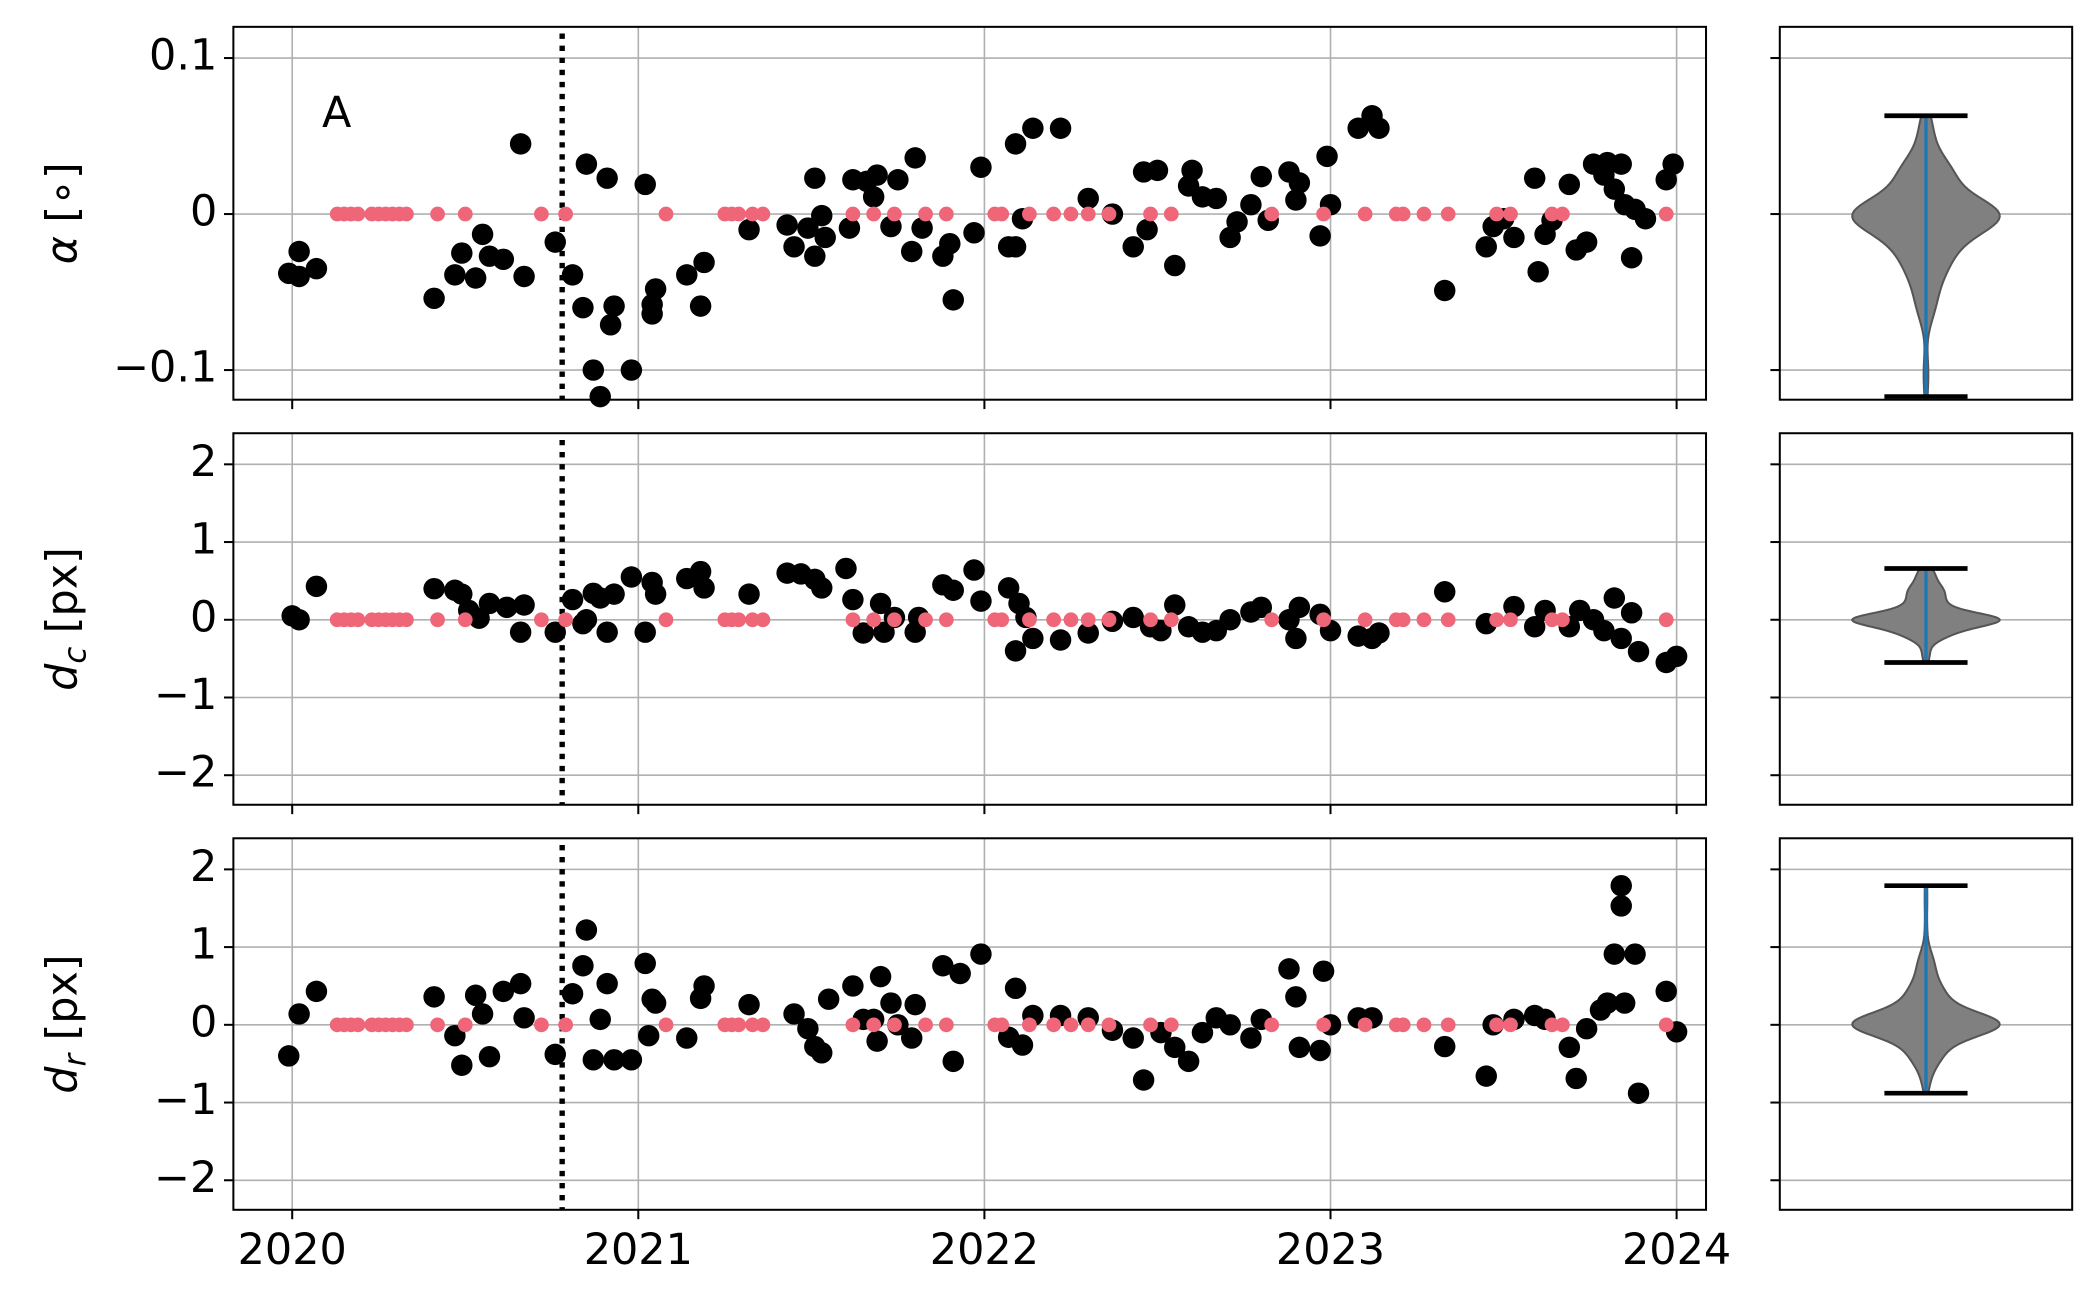  I want to click on x-tick-label: 2022, so click(984, 1250).